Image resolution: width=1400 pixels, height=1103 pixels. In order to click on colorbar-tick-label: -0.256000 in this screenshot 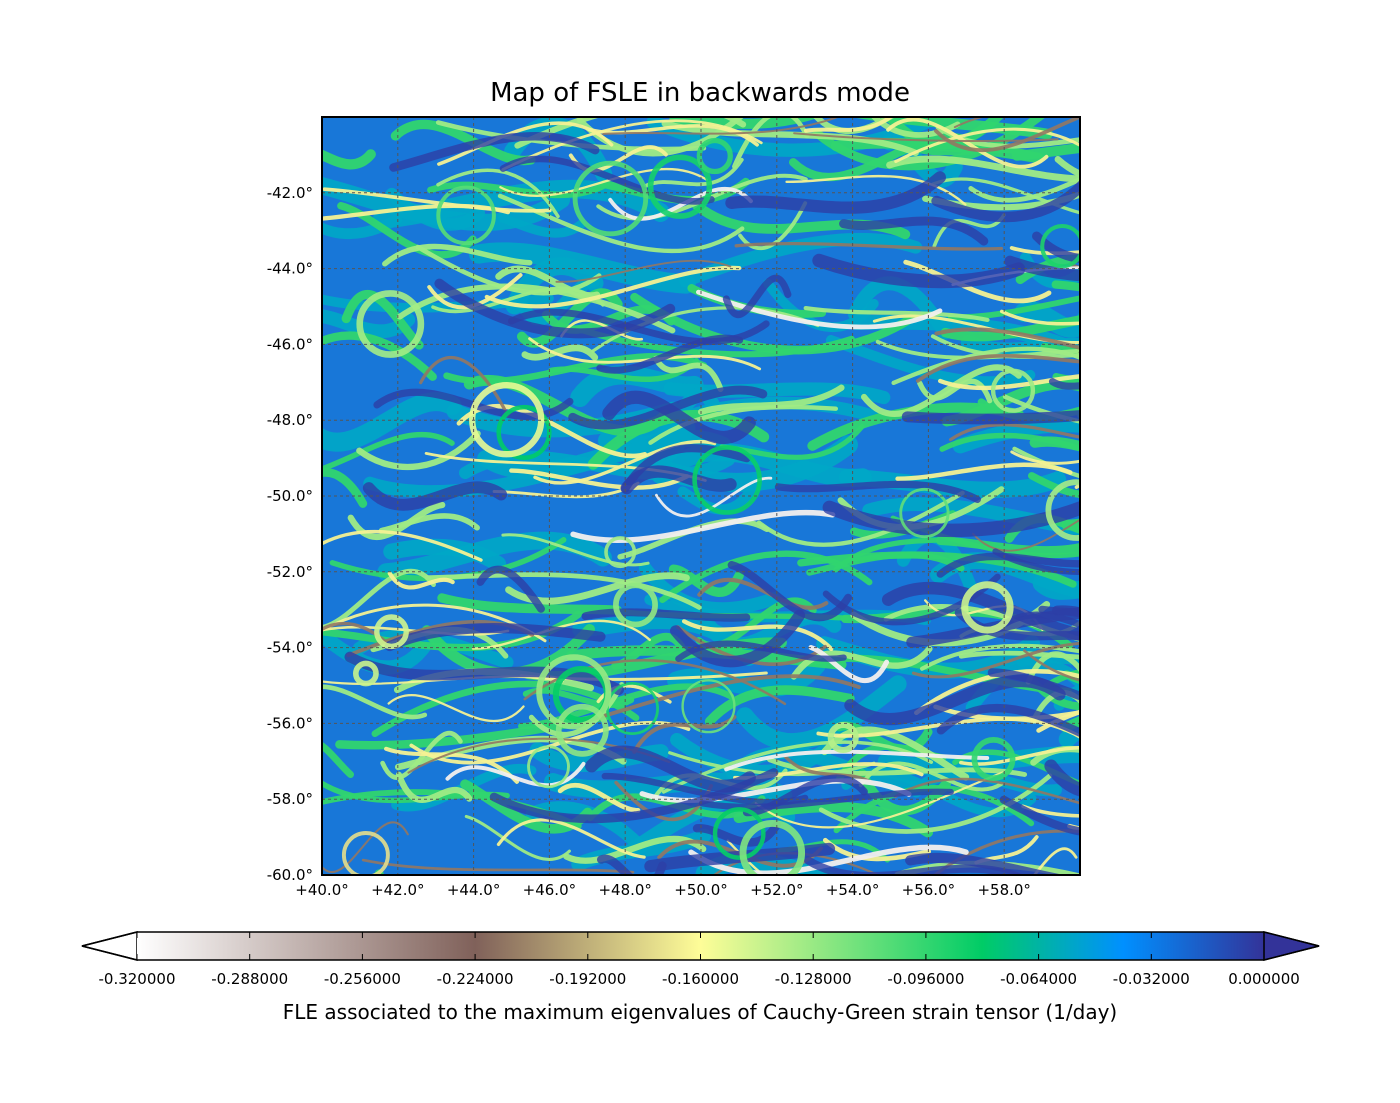, I will do `click(362, 979)`.